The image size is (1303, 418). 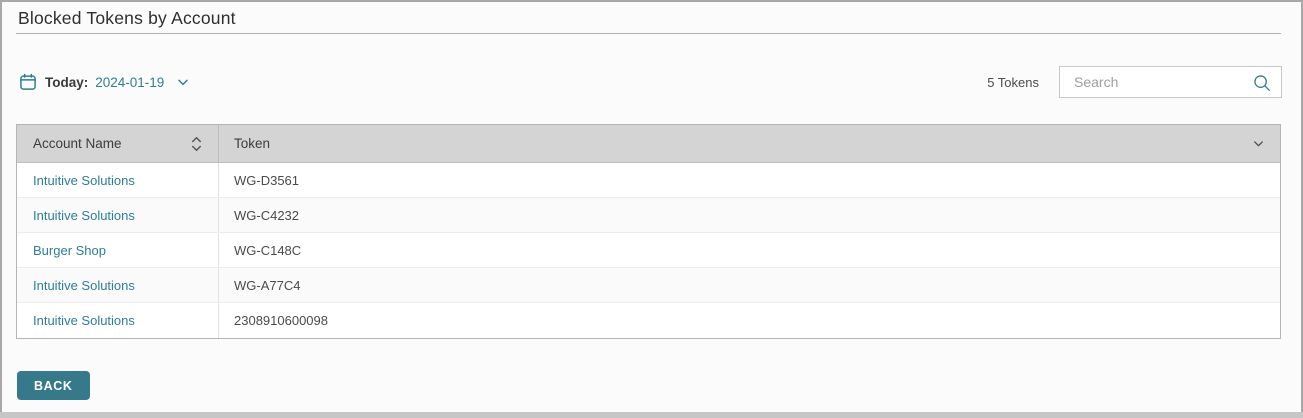 I want to click on horizontal-scrollbar, so click(x=651, y=415).